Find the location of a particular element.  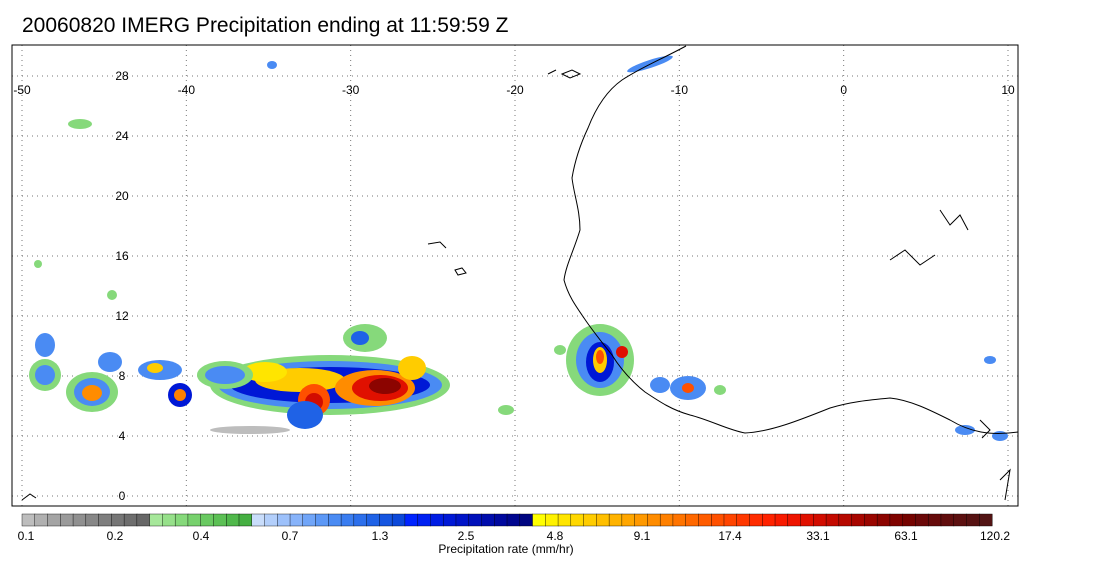

longitude-tick-label: -40 is located at coordinates (187, 90).